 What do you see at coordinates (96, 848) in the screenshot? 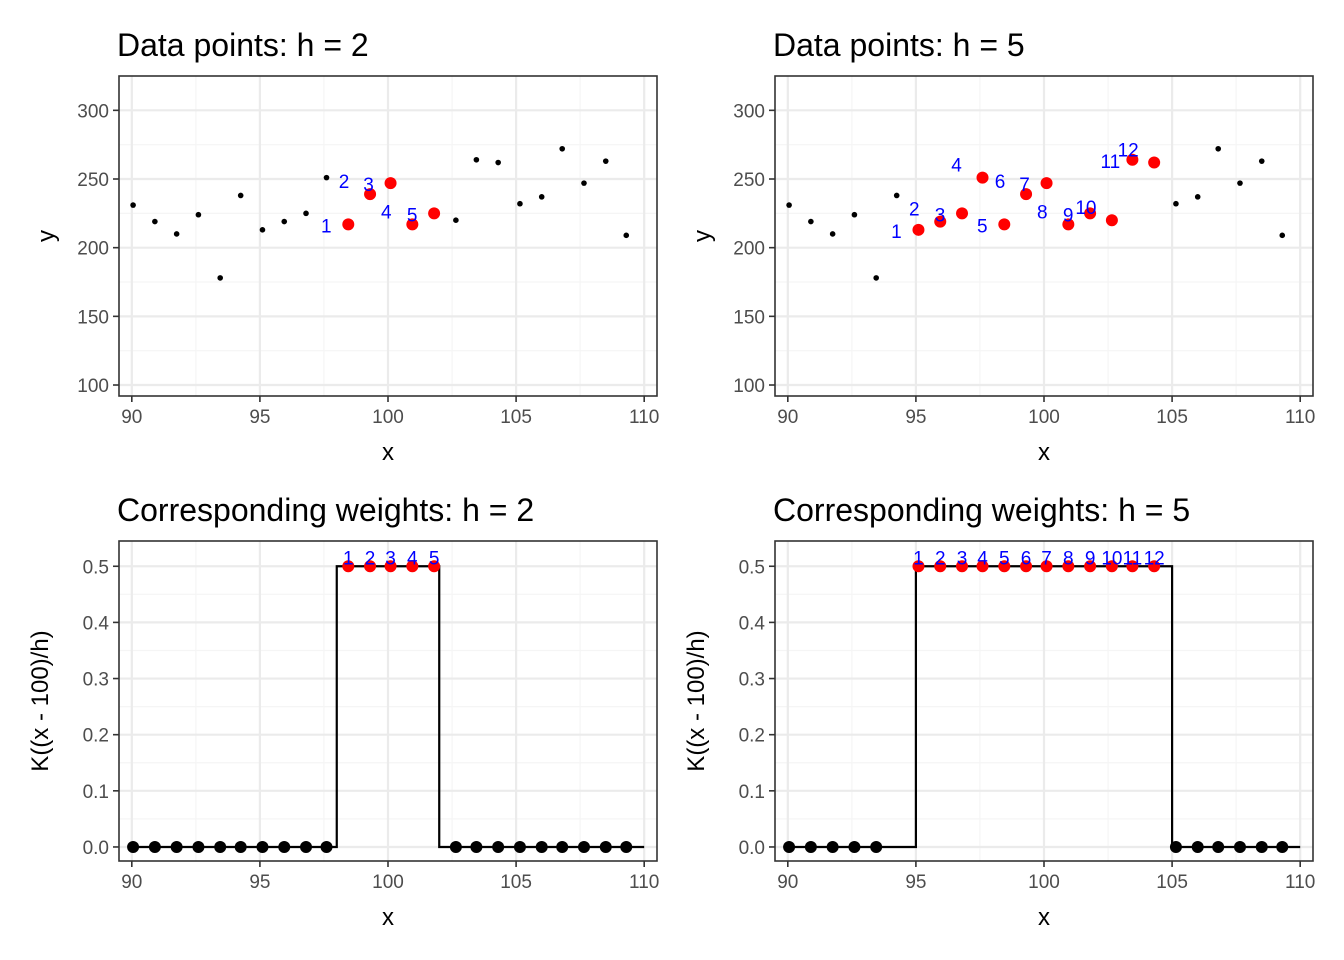
I see `y-tick-label: 0.0` at bounding box center [96, 848].